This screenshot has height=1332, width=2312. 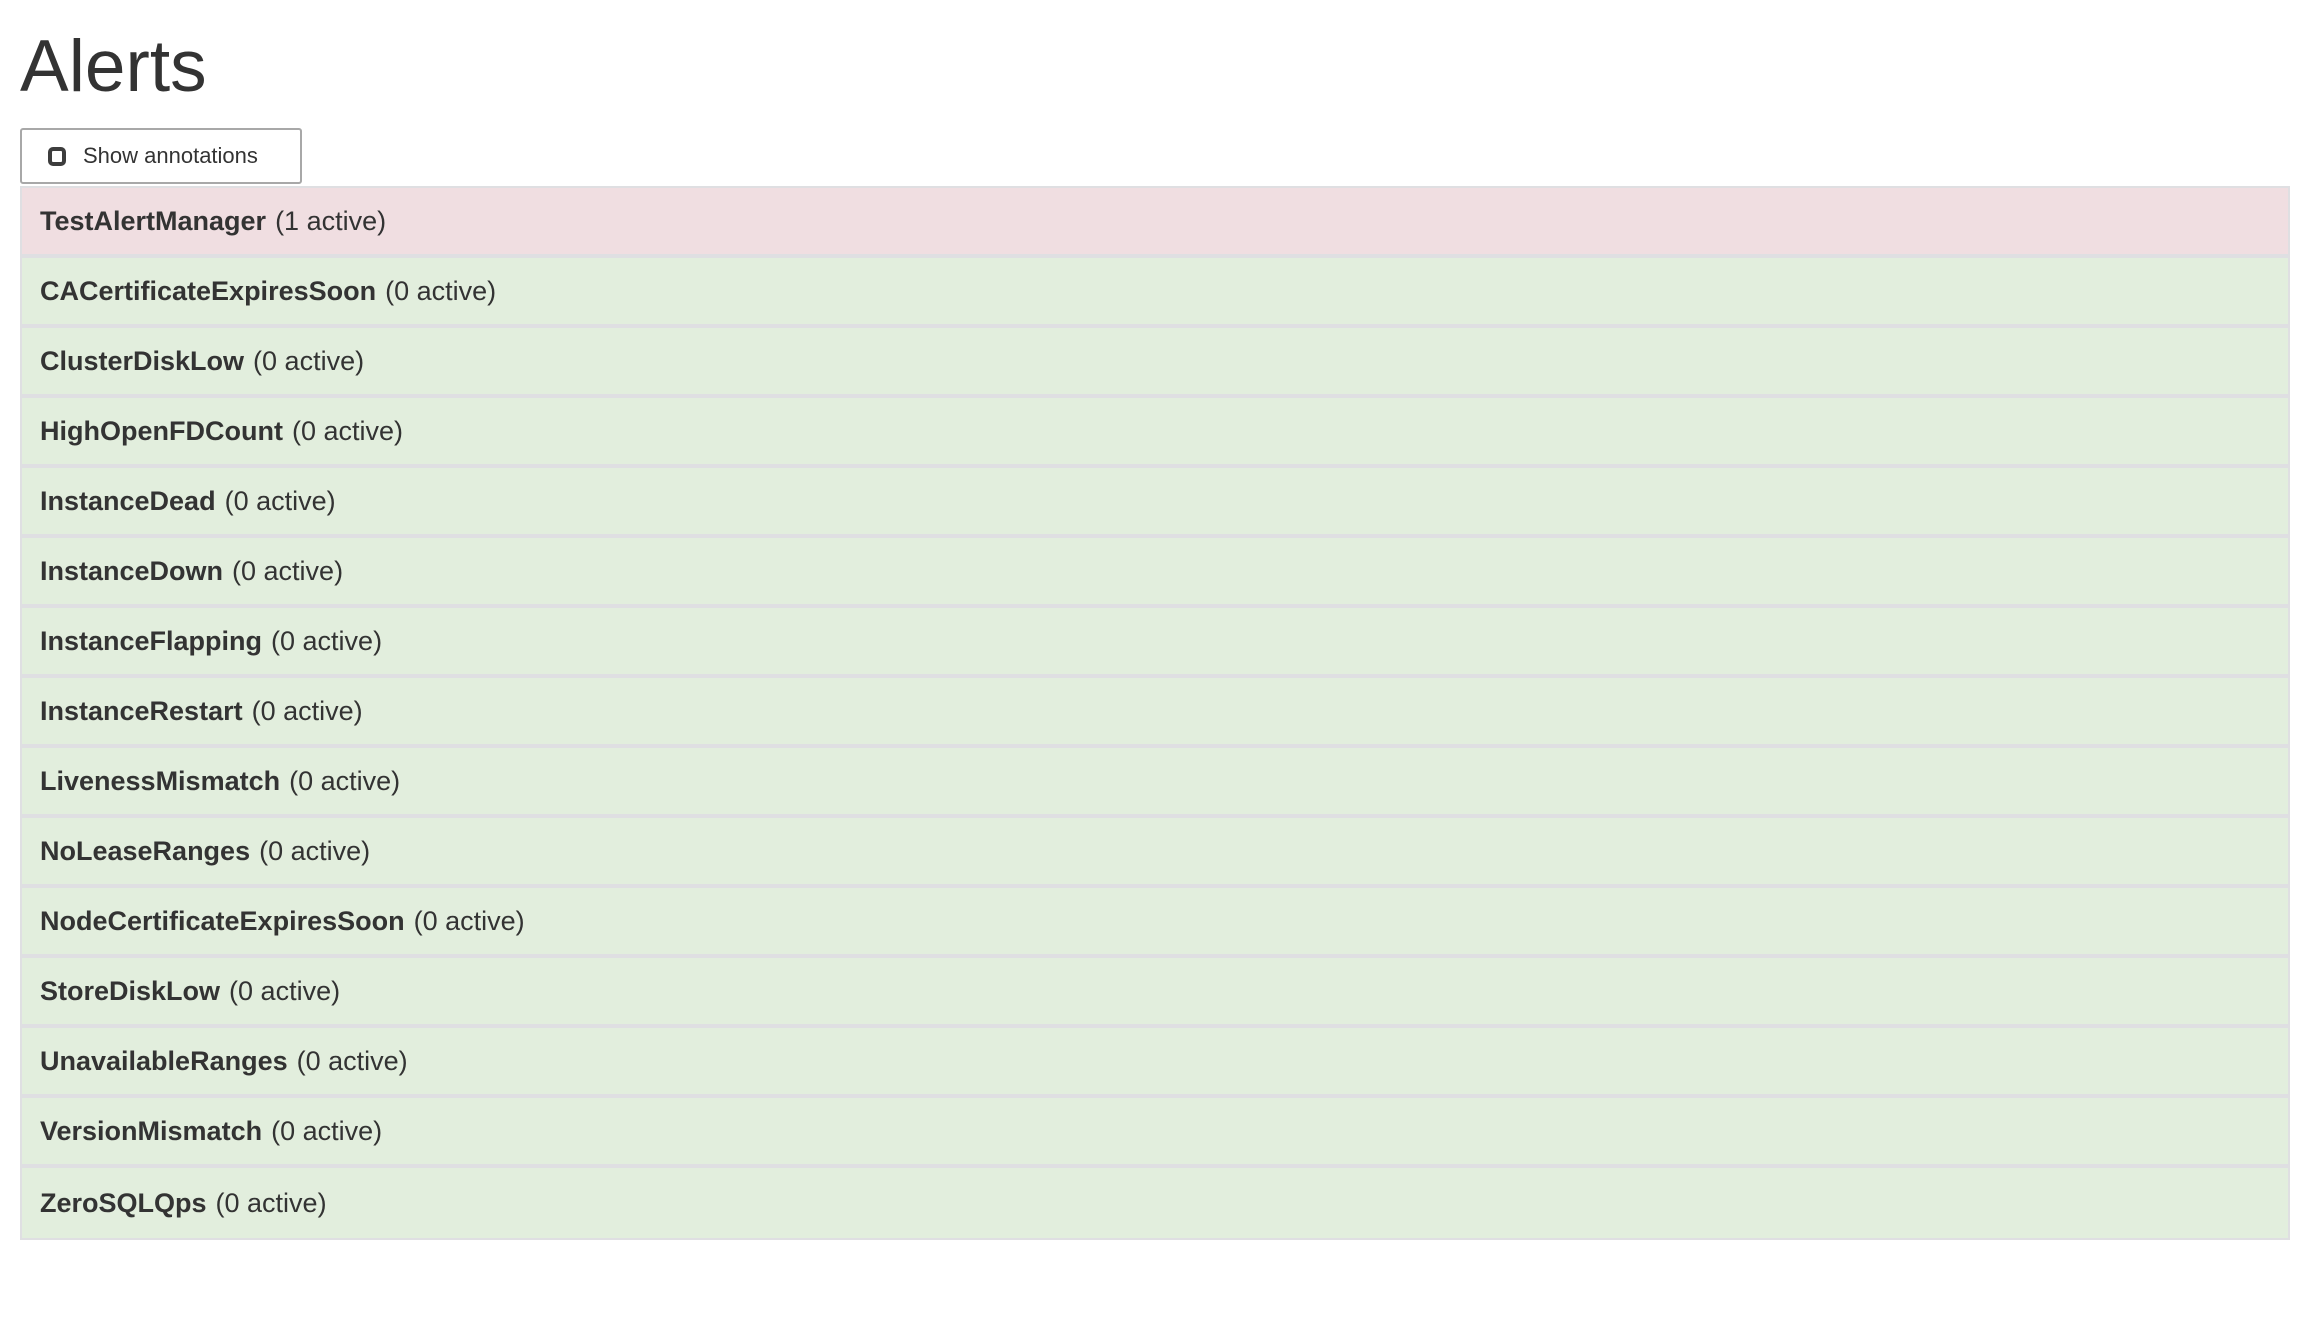 I want to click on alert-rule-row-VersionMismatch: VersionMismatch (0 active), so click(x=1155, y=1133).